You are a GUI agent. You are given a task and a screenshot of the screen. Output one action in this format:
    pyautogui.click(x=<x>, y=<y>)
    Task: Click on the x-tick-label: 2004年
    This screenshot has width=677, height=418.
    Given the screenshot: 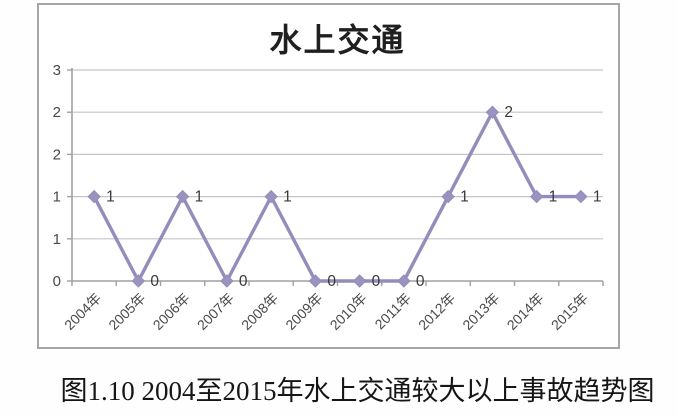 What is the action you would take?
    pyautogui.click(x=82, y=311)
    